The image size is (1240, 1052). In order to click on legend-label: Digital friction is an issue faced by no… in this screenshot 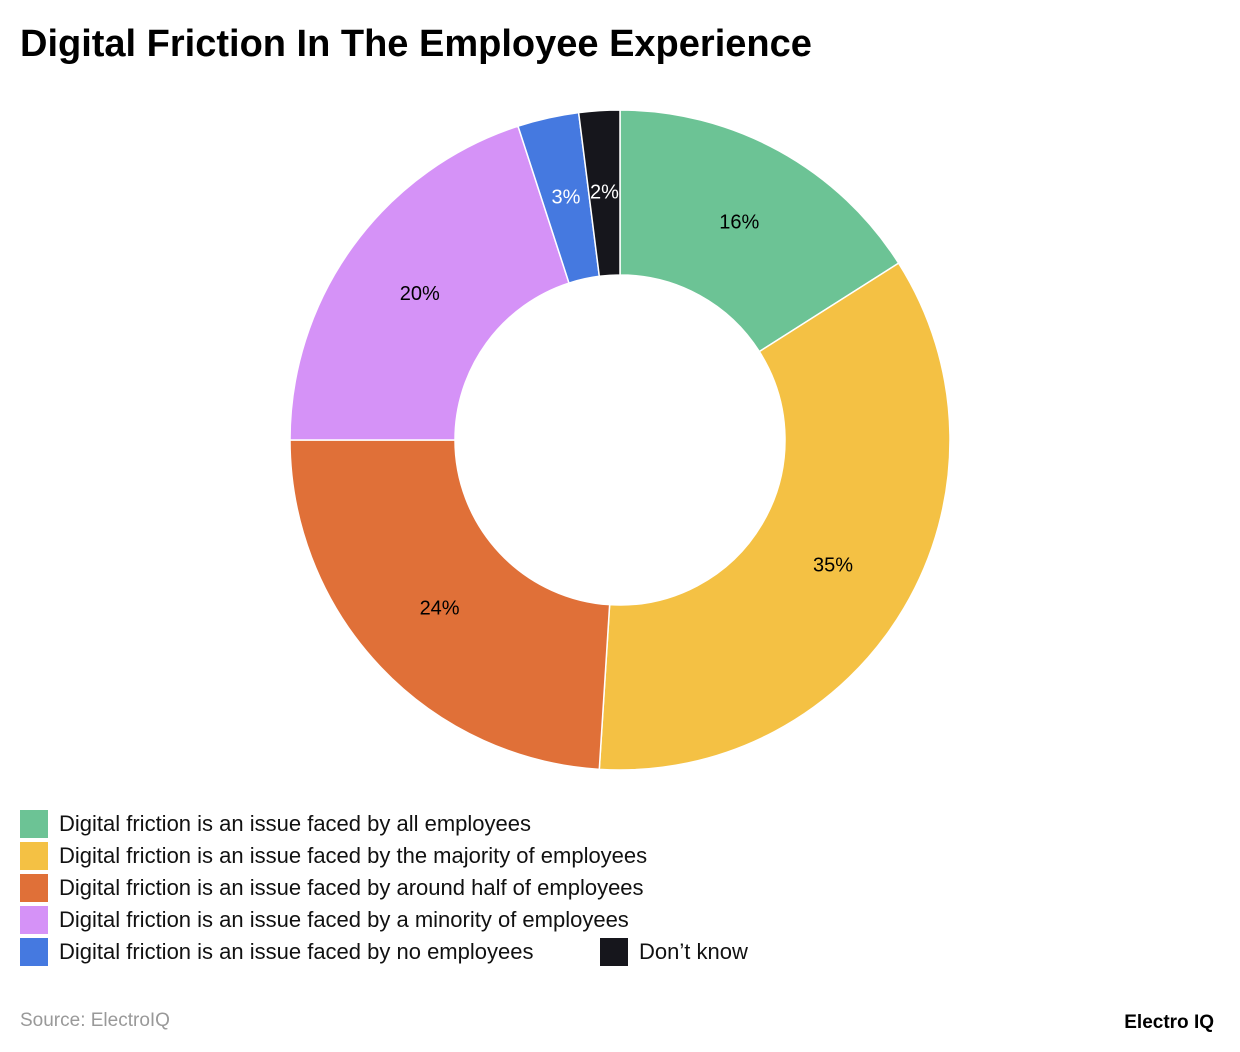, I will do `click(296, 951)`.